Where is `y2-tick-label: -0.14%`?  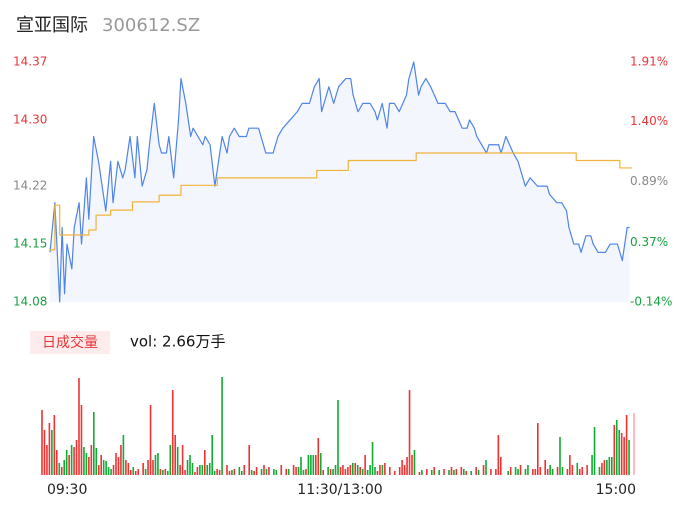
y2-tick-label: -0.14% is located at coordinates (651, 302).